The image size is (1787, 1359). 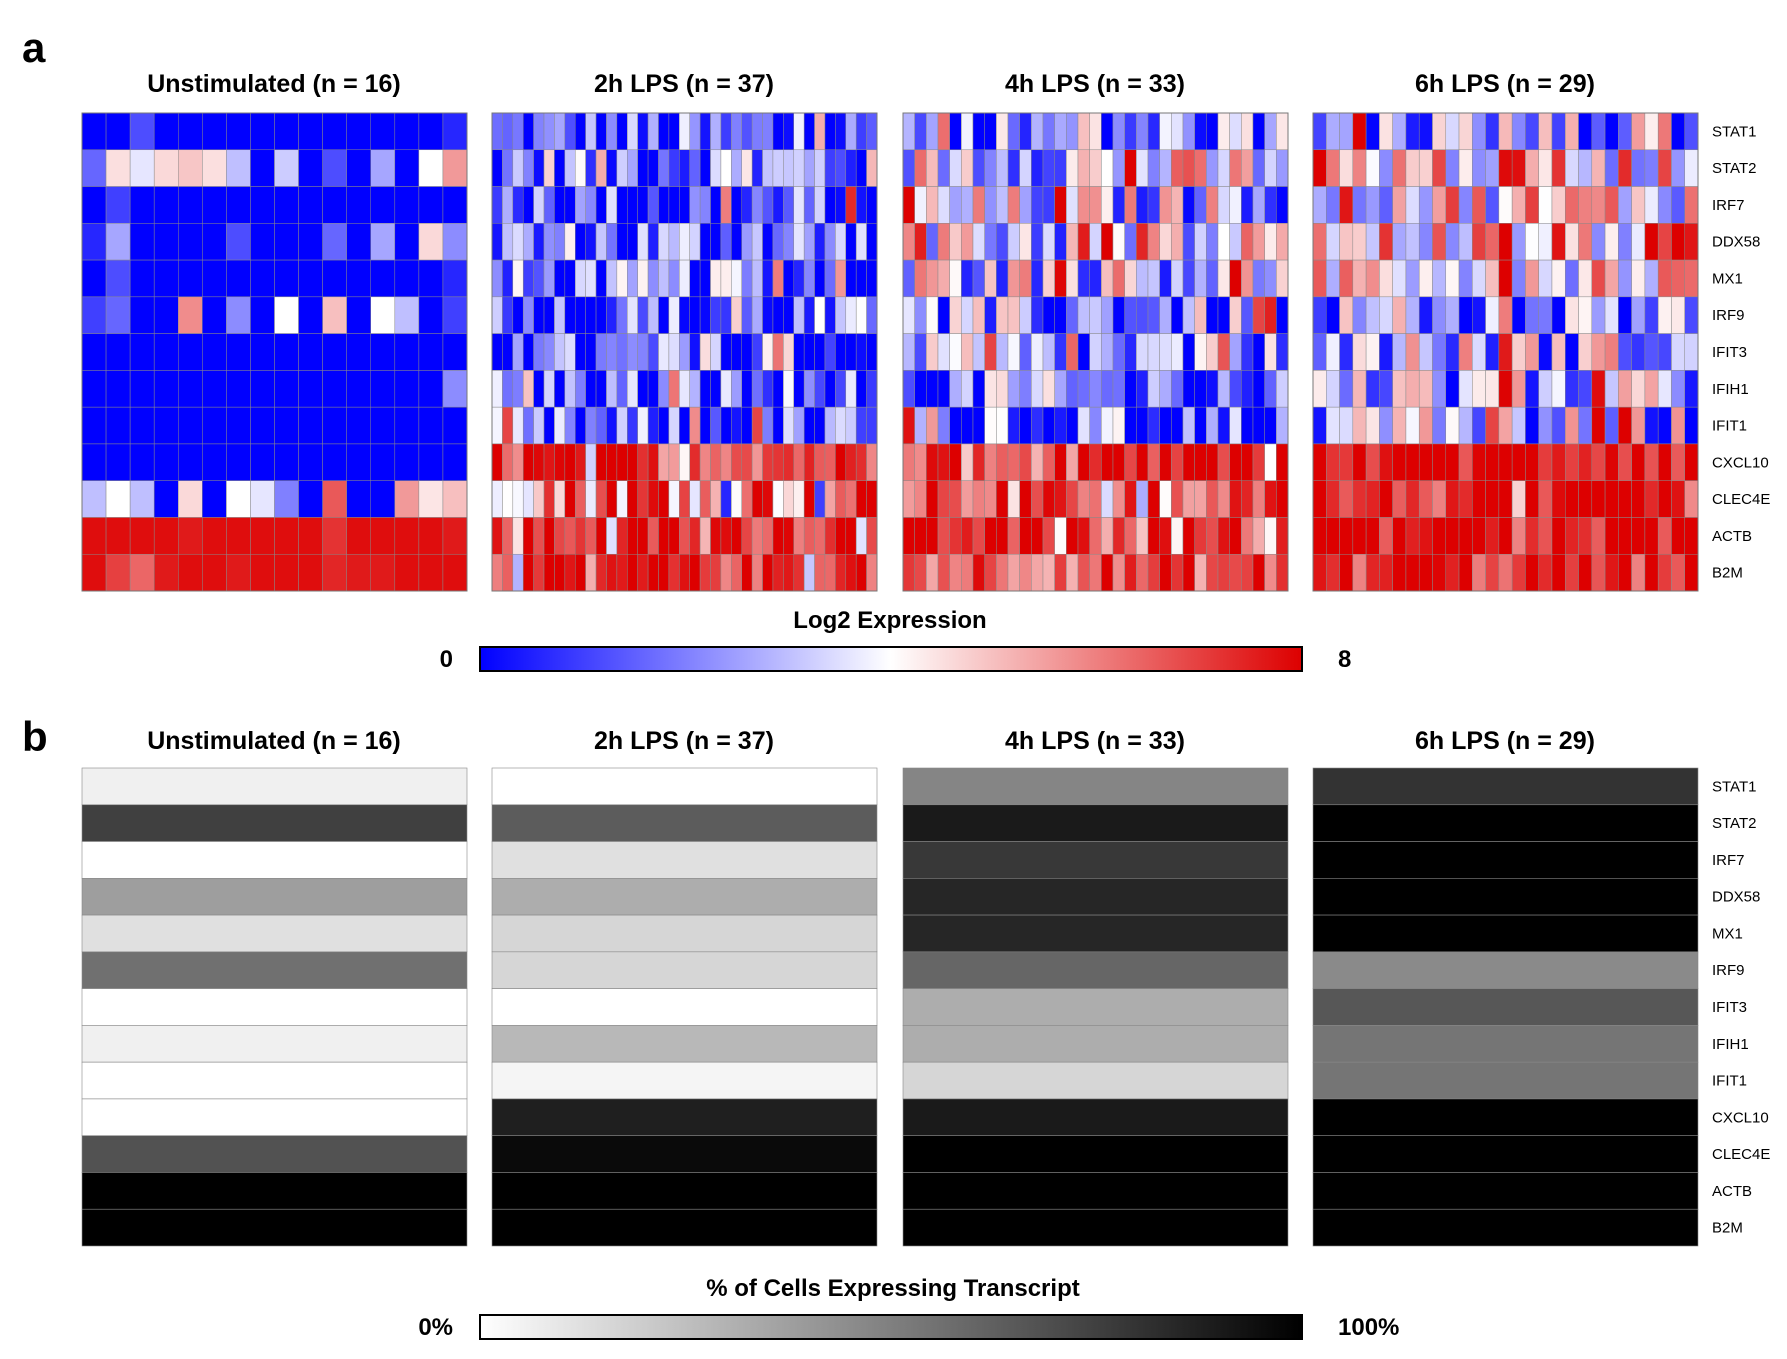 I want to click on expression-group-border, so click(x=1095, y=352).